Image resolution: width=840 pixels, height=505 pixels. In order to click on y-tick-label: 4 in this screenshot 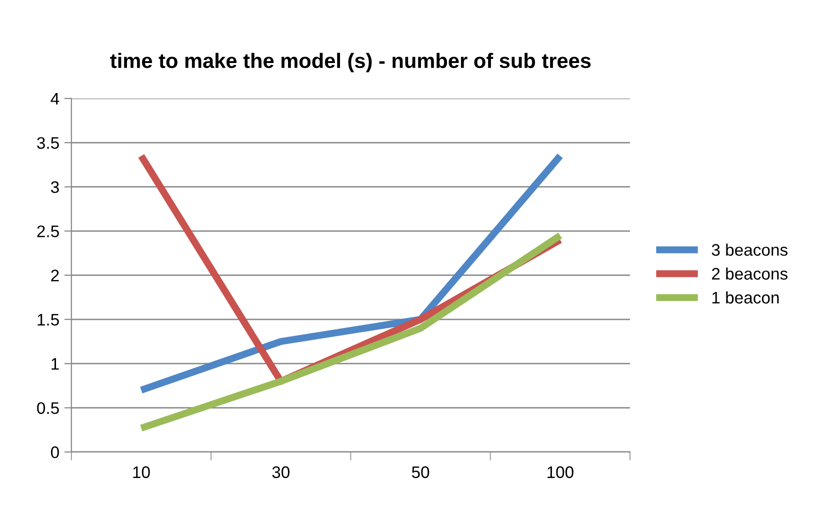, I will do `click(55, 99)`.